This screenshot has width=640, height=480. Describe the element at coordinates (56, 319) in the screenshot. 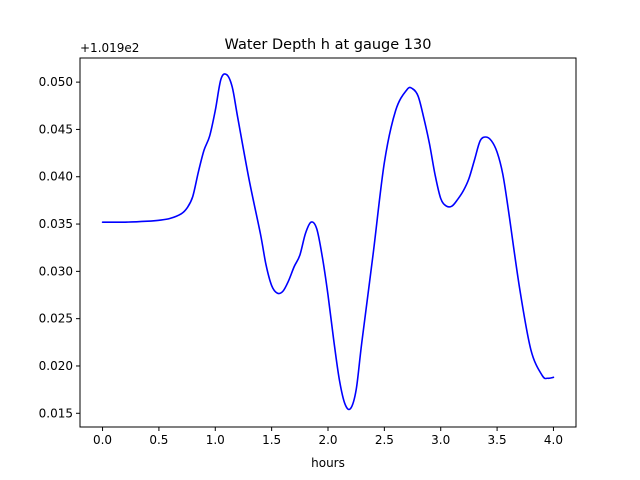

I see `y-tick-label: 0.025` at that location.